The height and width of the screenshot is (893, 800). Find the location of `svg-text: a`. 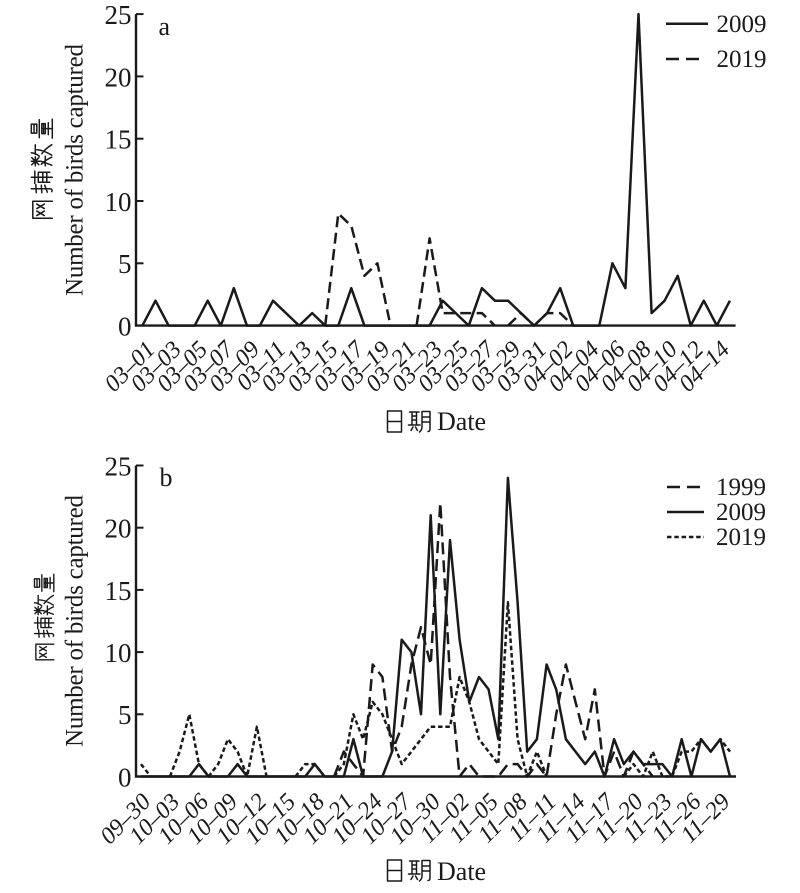

svg-text: a is located at coordinates (165, 26).